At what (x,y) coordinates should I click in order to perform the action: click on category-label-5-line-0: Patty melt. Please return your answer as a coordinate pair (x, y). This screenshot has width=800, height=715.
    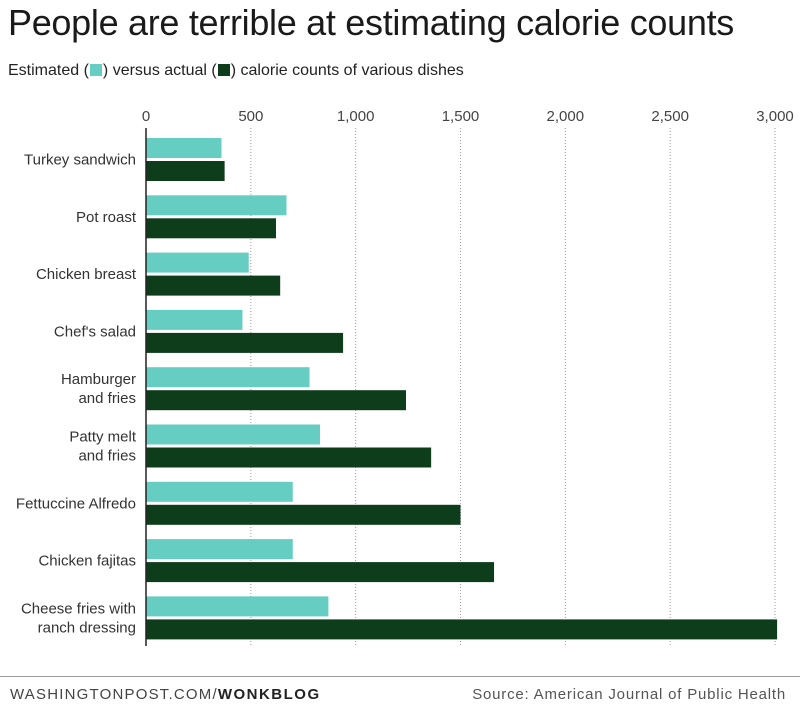
    Looking at the image, I should click on (103, 437).